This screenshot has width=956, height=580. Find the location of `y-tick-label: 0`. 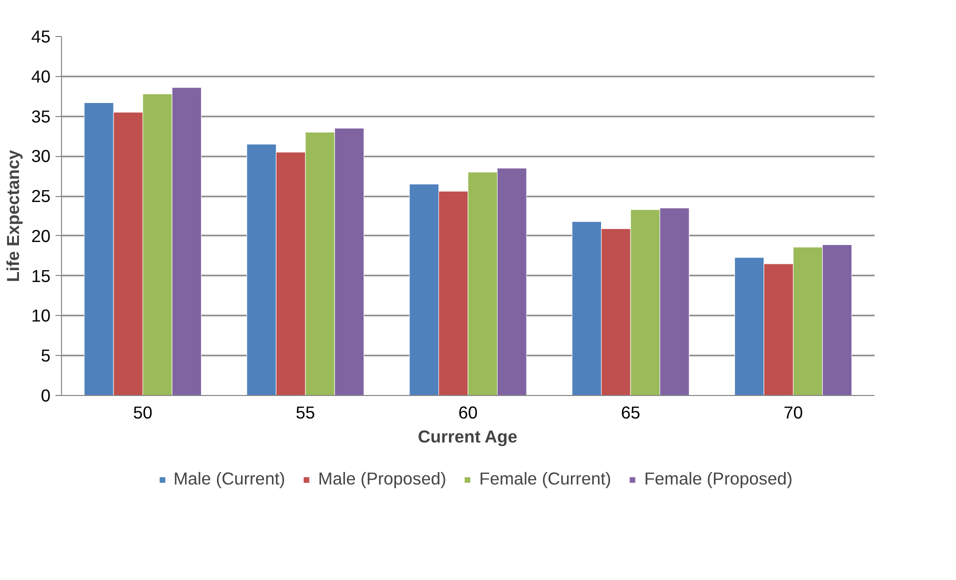

y-tick-label: 0 is located at coordinates (45, 396).